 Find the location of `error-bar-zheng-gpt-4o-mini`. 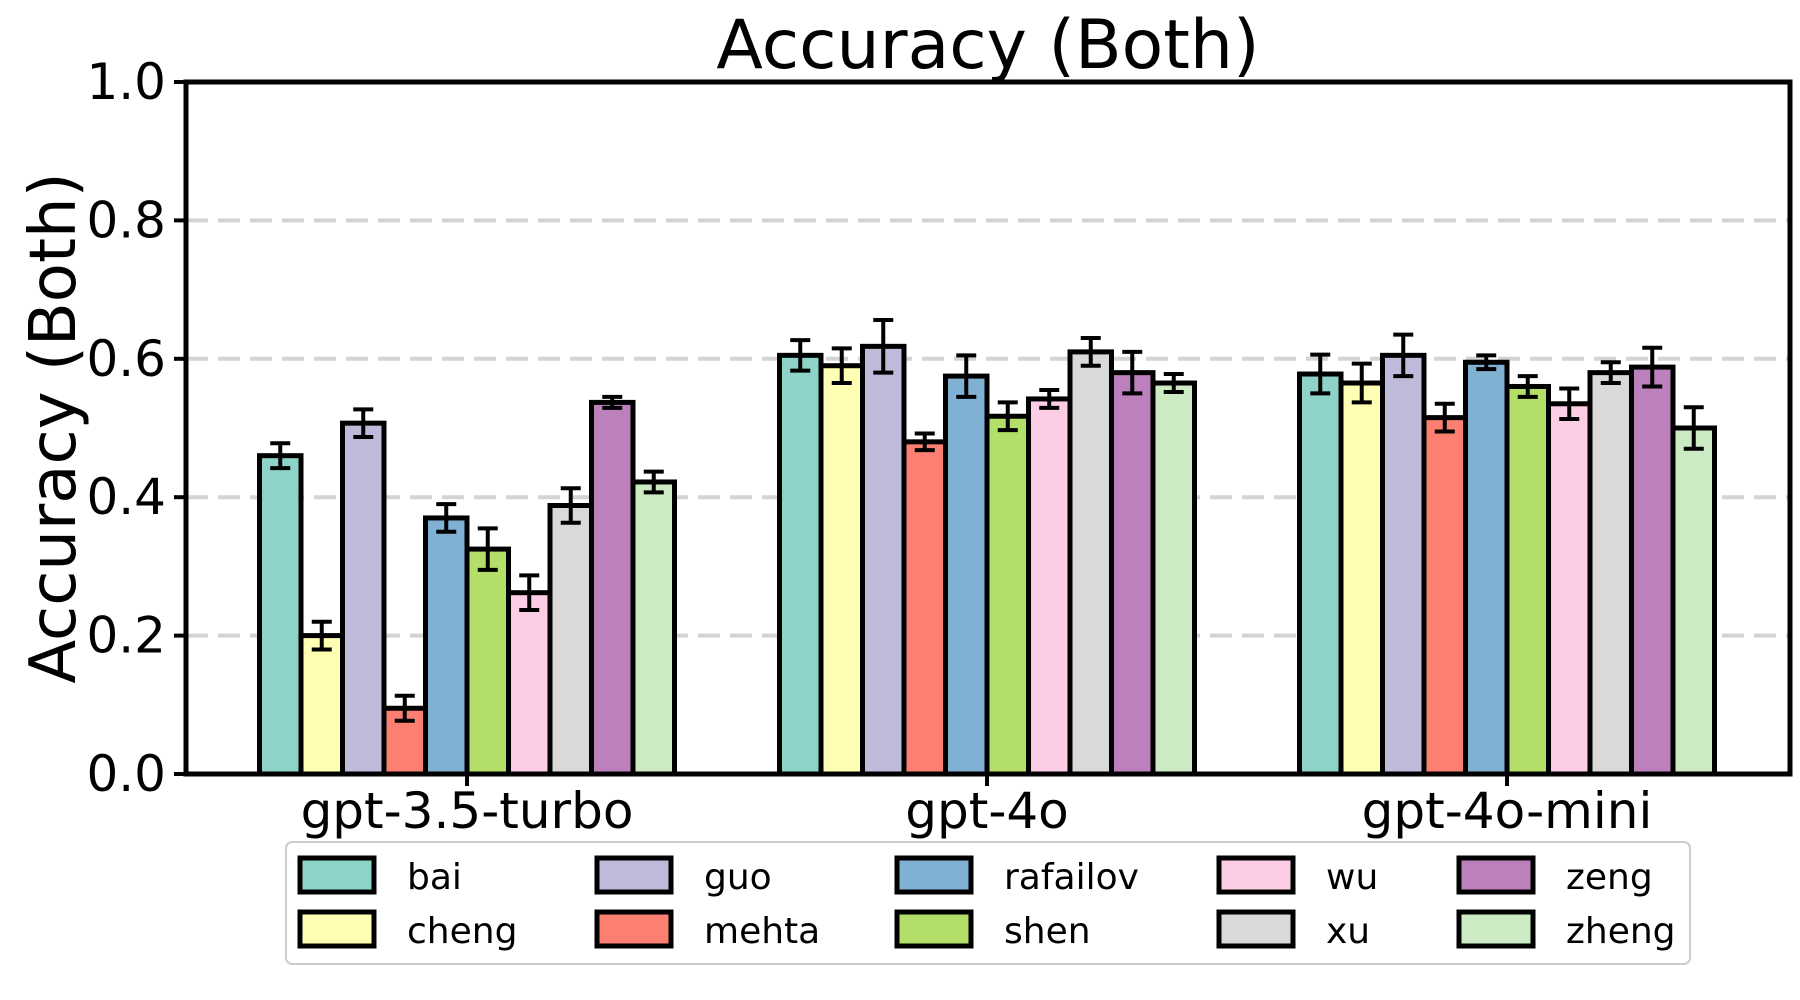

error-bar-zheng-gpt-4o-mini is located at coordinates (1693, 428).